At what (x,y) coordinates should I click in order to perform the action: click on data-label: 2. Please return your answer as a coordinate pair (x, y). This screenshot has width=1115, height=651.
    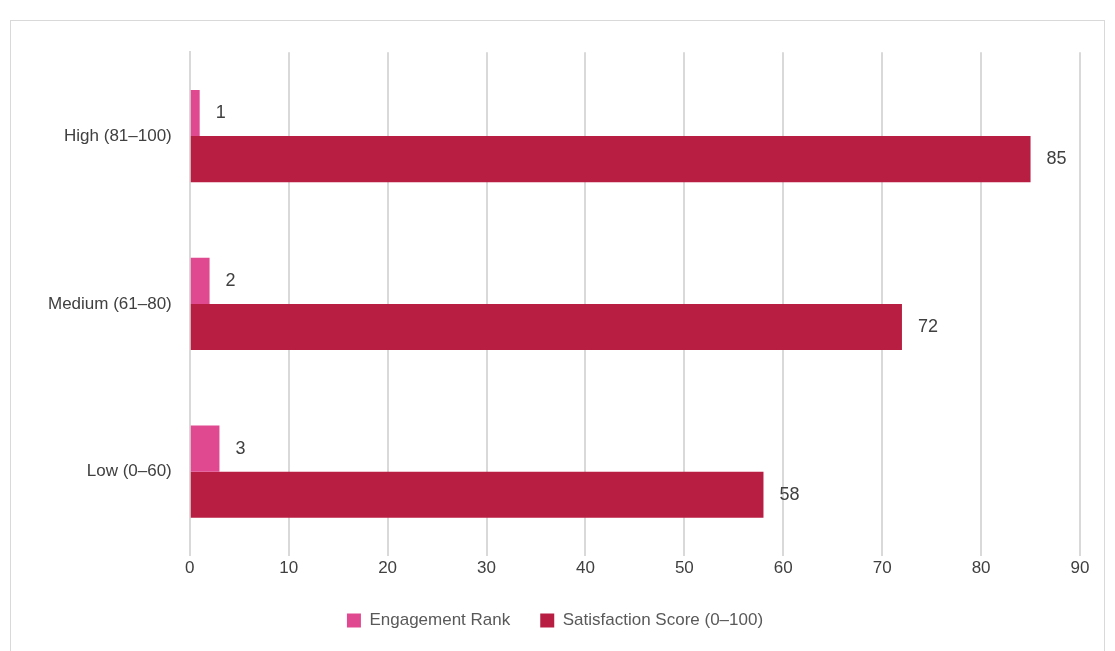
    Looking at the image, I should click on (230, 279).